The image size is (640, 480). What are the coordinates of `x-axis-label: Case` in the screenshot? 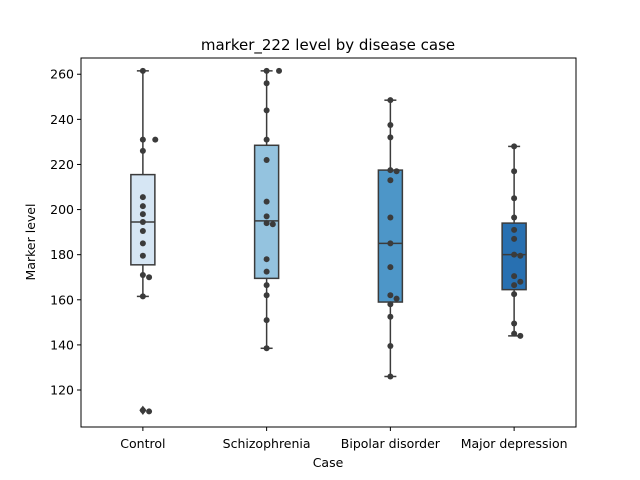 It's located at (328, 462).